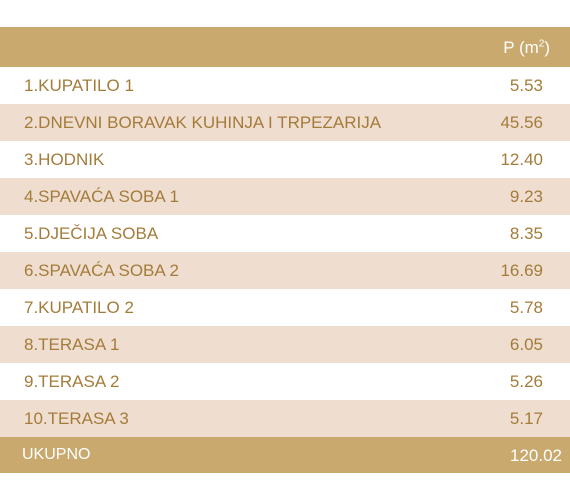 The width and height of the screenshot is (570, 502). Describe the element at coordinates (101, 270) in the screenshot. I see `room-name: 6.SPAVAĆA SOBA 2` at that location.